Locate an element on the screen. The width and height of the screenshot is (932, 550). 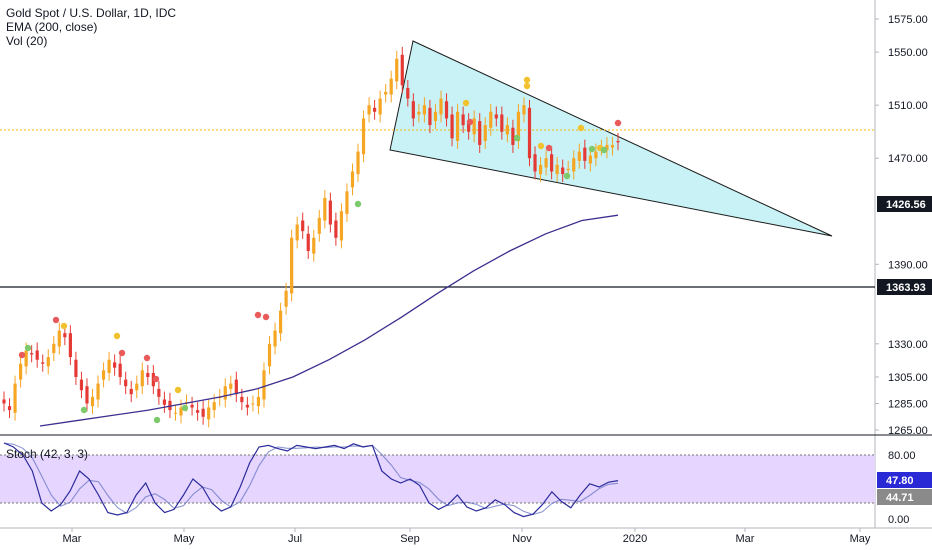
time-tick-label: Nov is located at coordinates (522, 539).